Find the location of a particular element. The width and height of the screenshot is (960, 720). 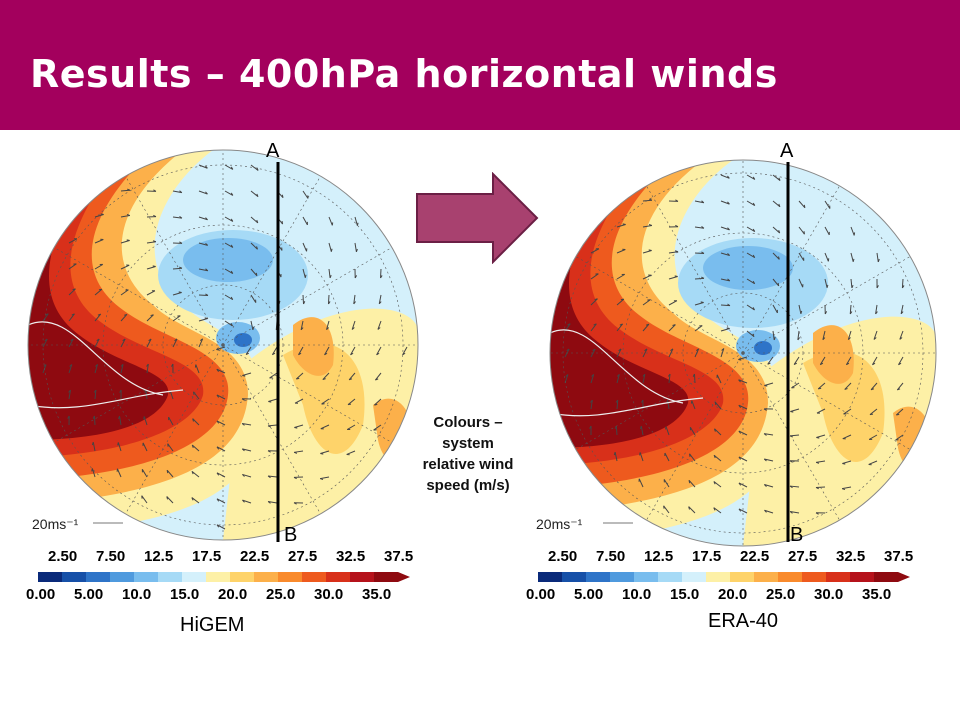

colorbar-tick-label: 7.50 is located at coordinates (111, 556).